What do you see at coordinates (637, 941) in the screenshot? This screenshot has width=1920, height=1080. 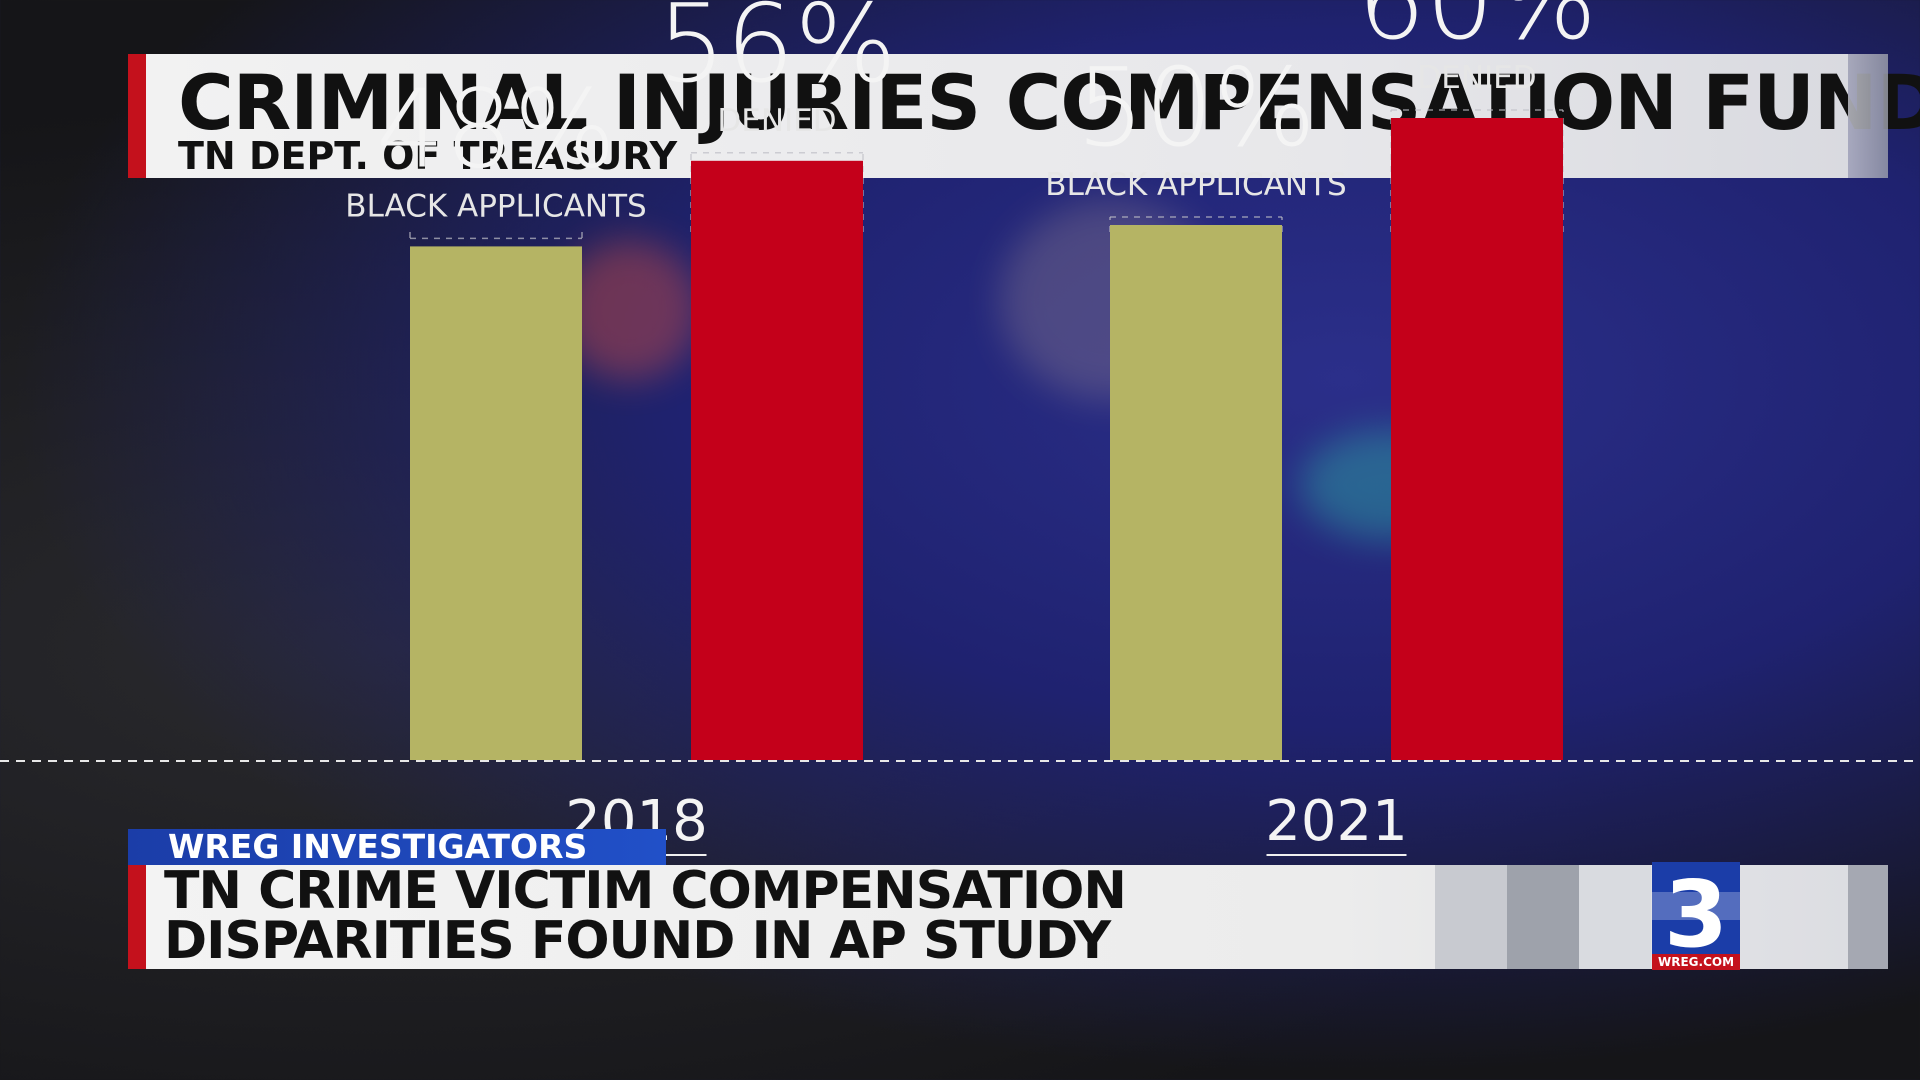 I see `headline-line-2: DISPARITIES FOUND IN AP STUDY` at bounding box center [637, 941].